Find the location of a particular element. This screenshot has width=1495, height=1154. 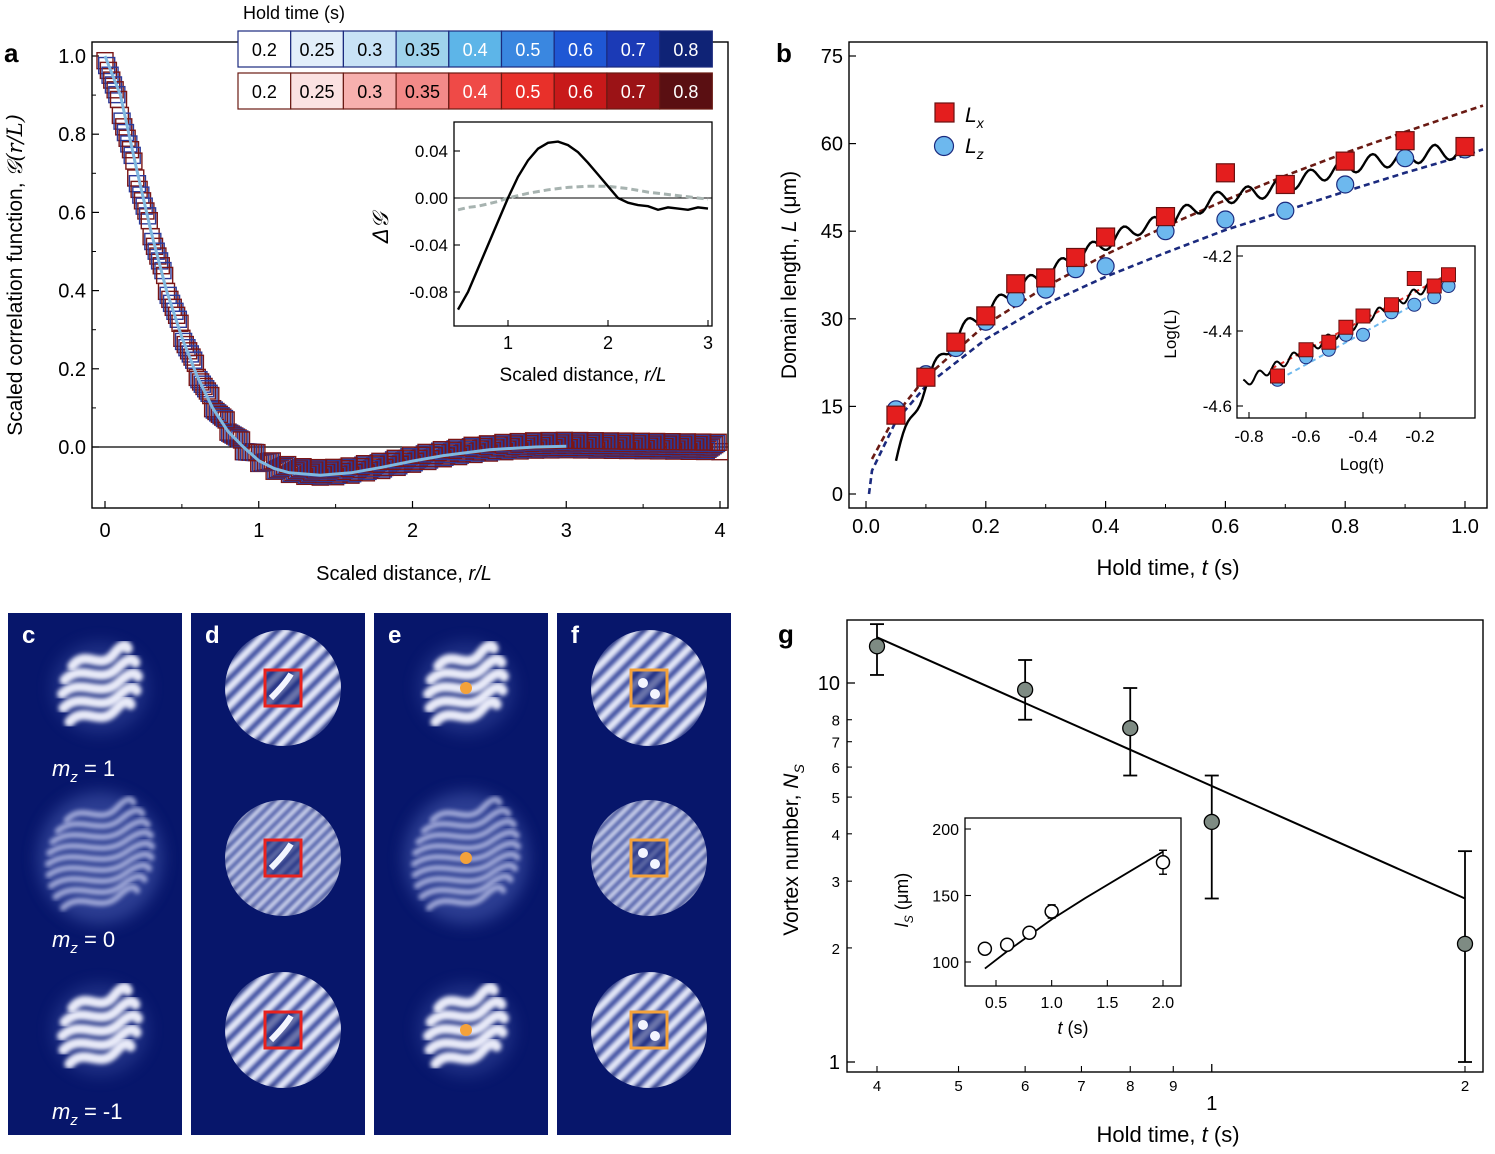

bi-ytick-label: -4.6 is located at coordinates (1217, 406).